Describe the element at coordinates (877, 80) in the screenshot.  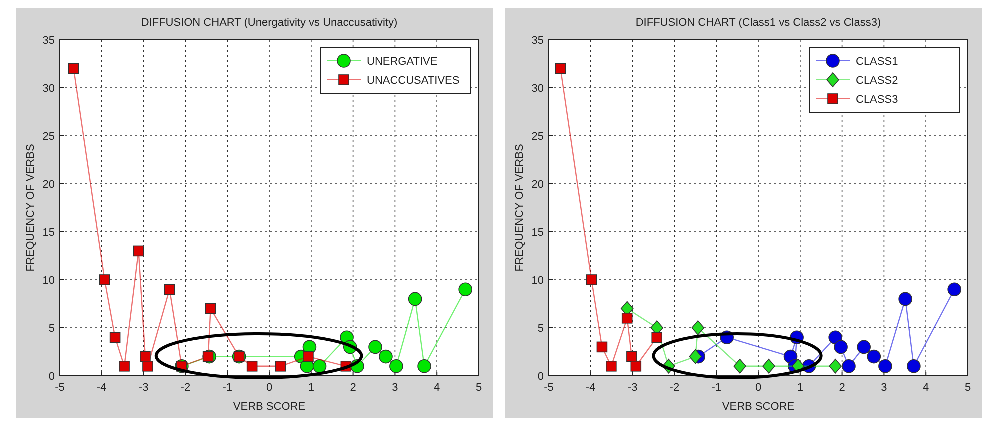
I see `legend-label: CLASS2` at that location.